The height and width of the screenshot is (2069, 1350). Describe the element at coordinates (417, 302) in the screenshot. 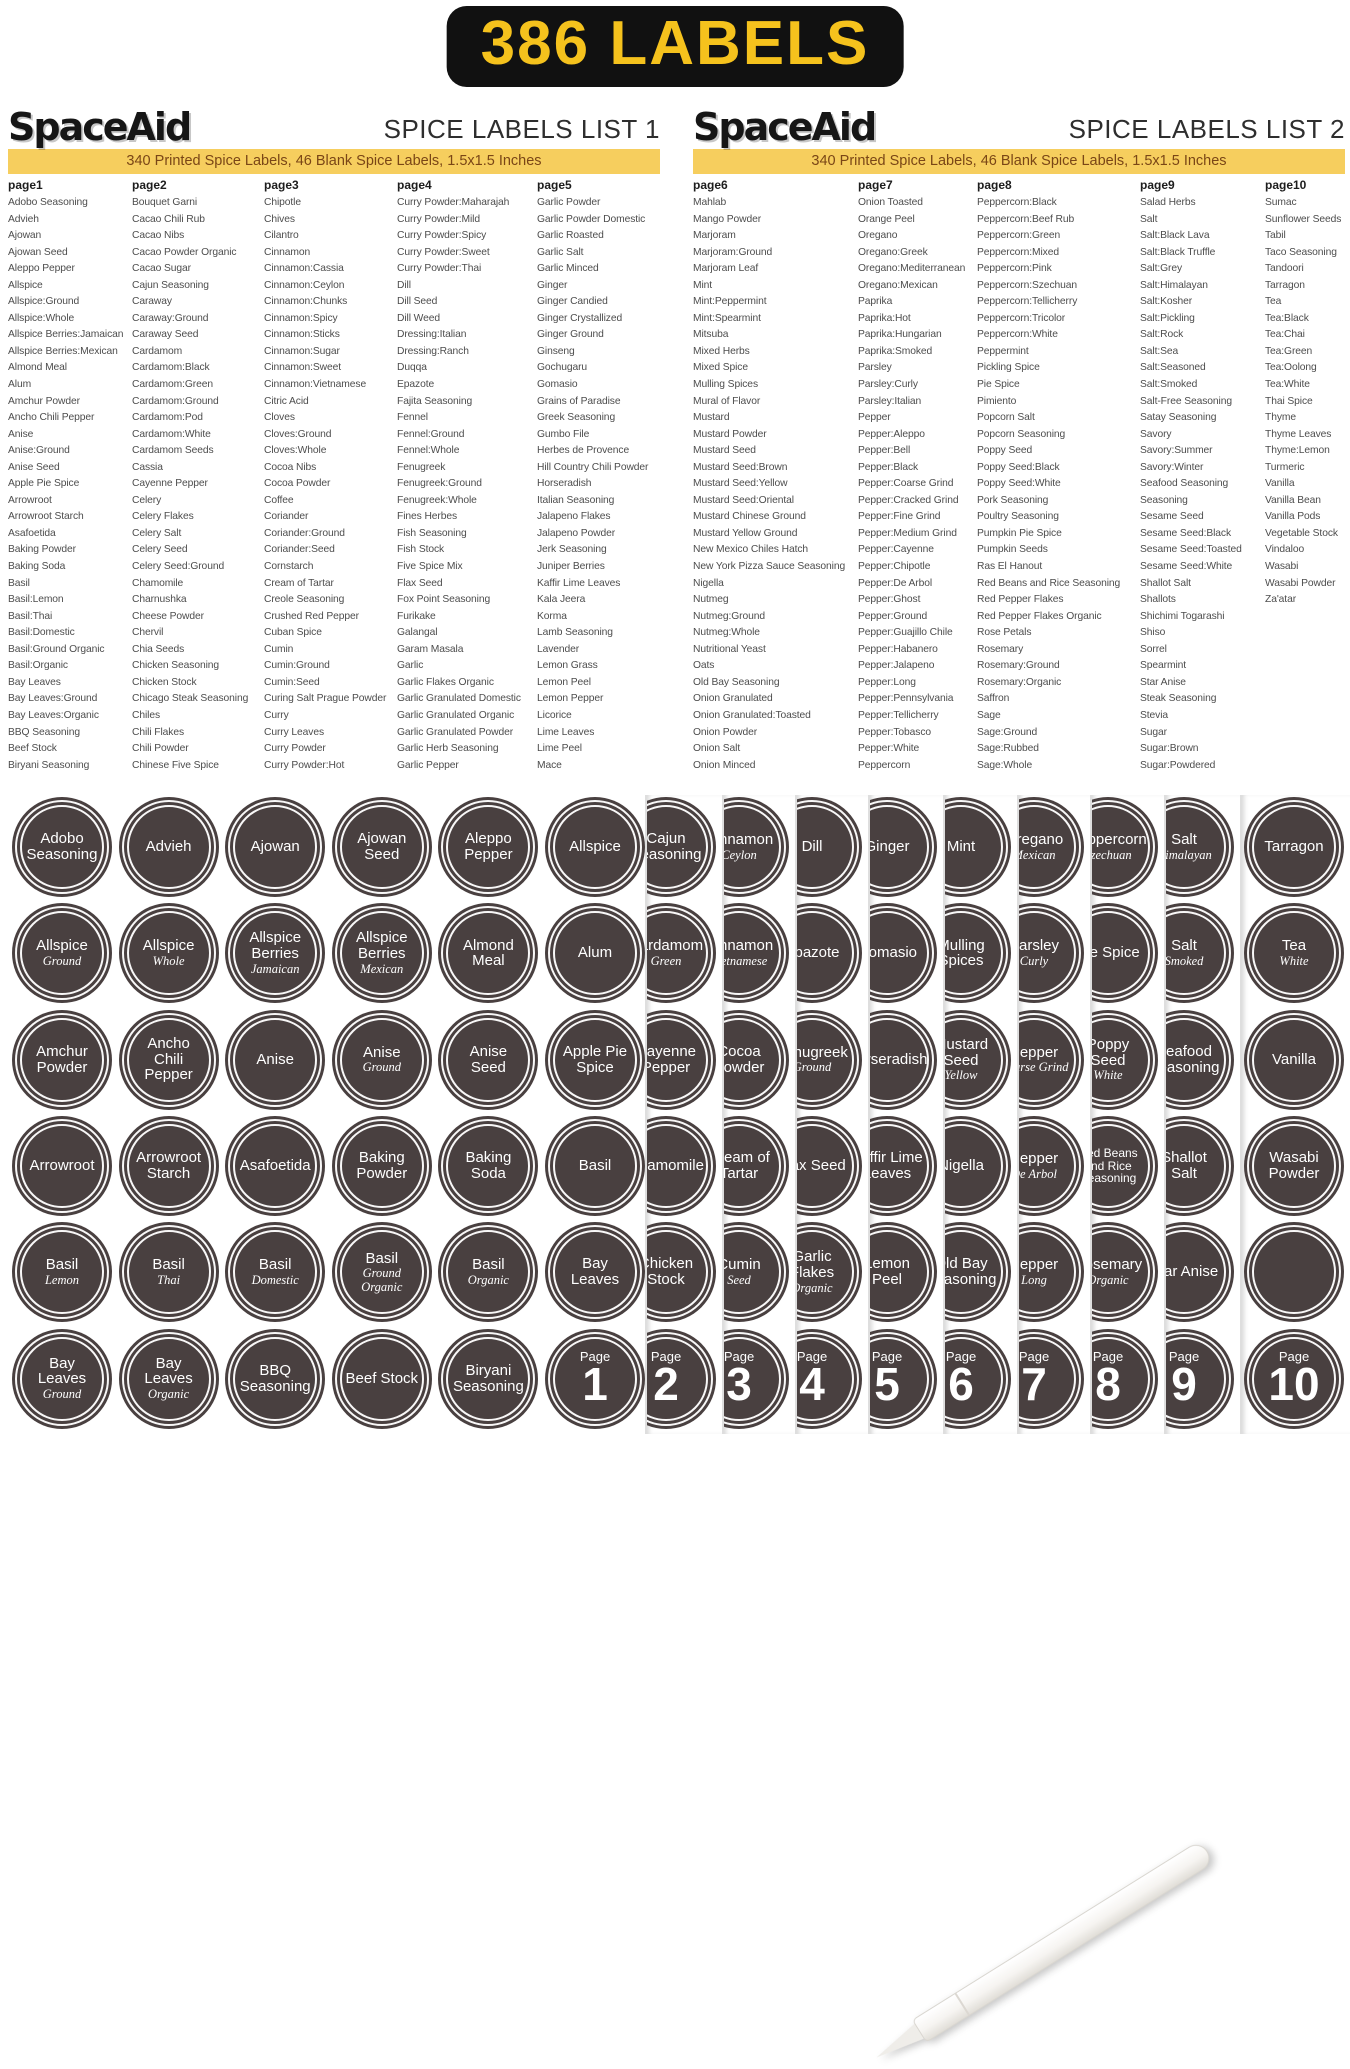

I see `spice-list-item: Dill Seed` at that location.